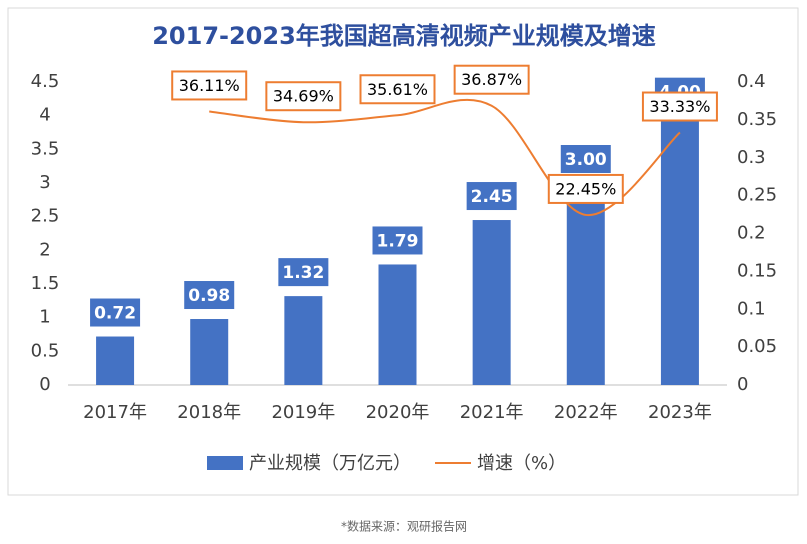 Image resolution: width=807 pixels, height=544 pixels. I want to click on y2-tick-label: 0, so click(742, 384).